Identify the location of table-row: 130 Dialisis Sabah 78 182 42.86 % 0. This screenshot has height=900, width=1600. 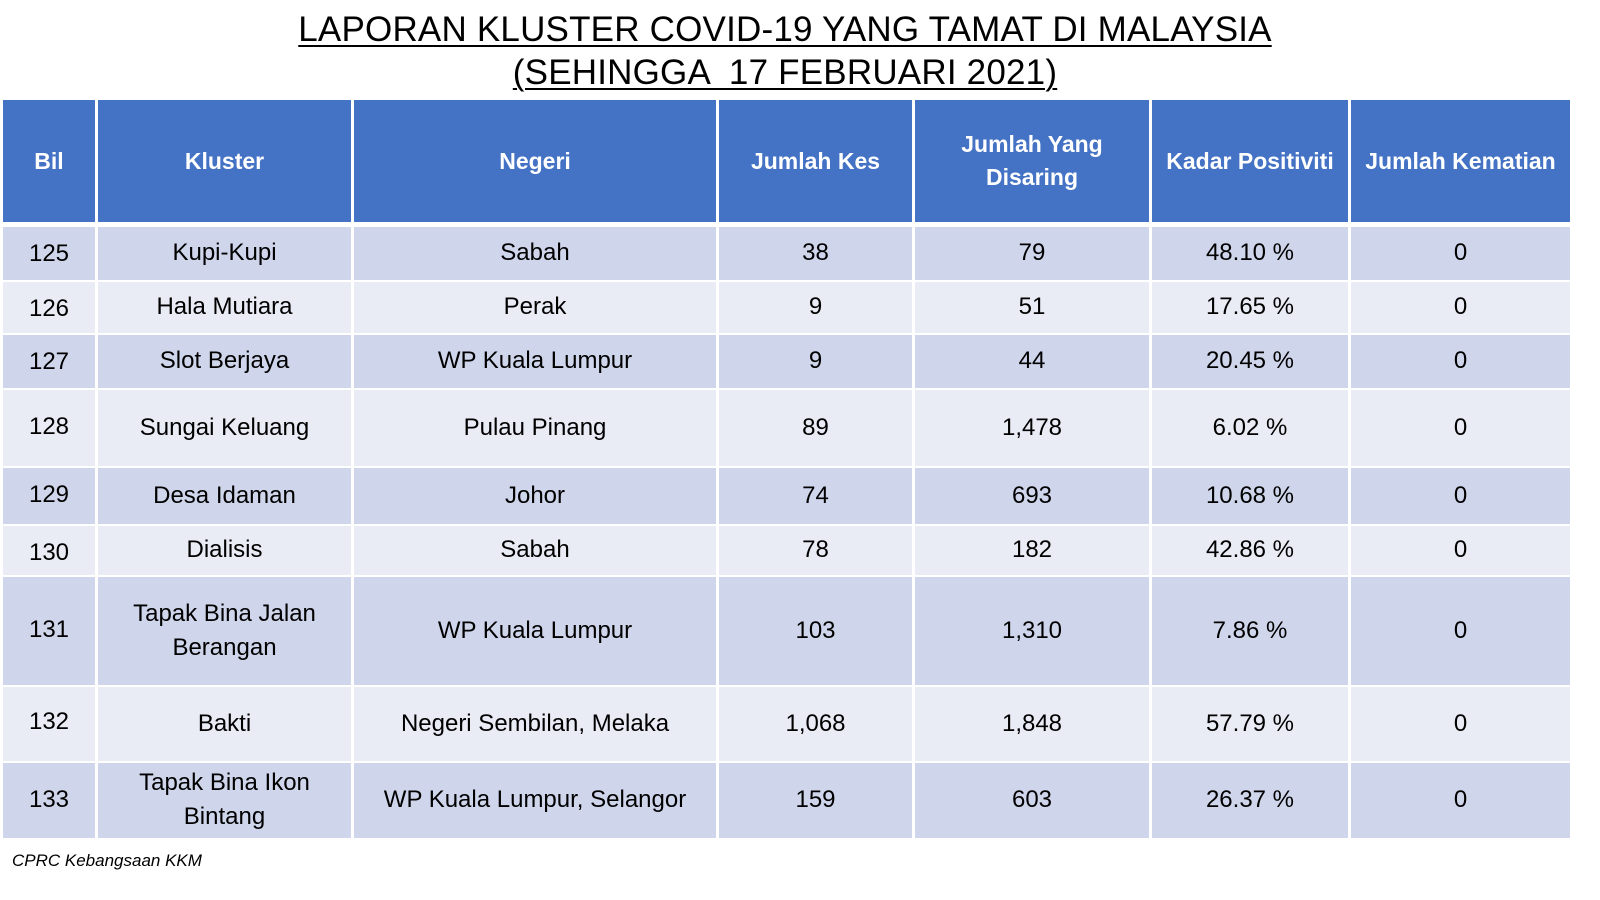
(786, 550).